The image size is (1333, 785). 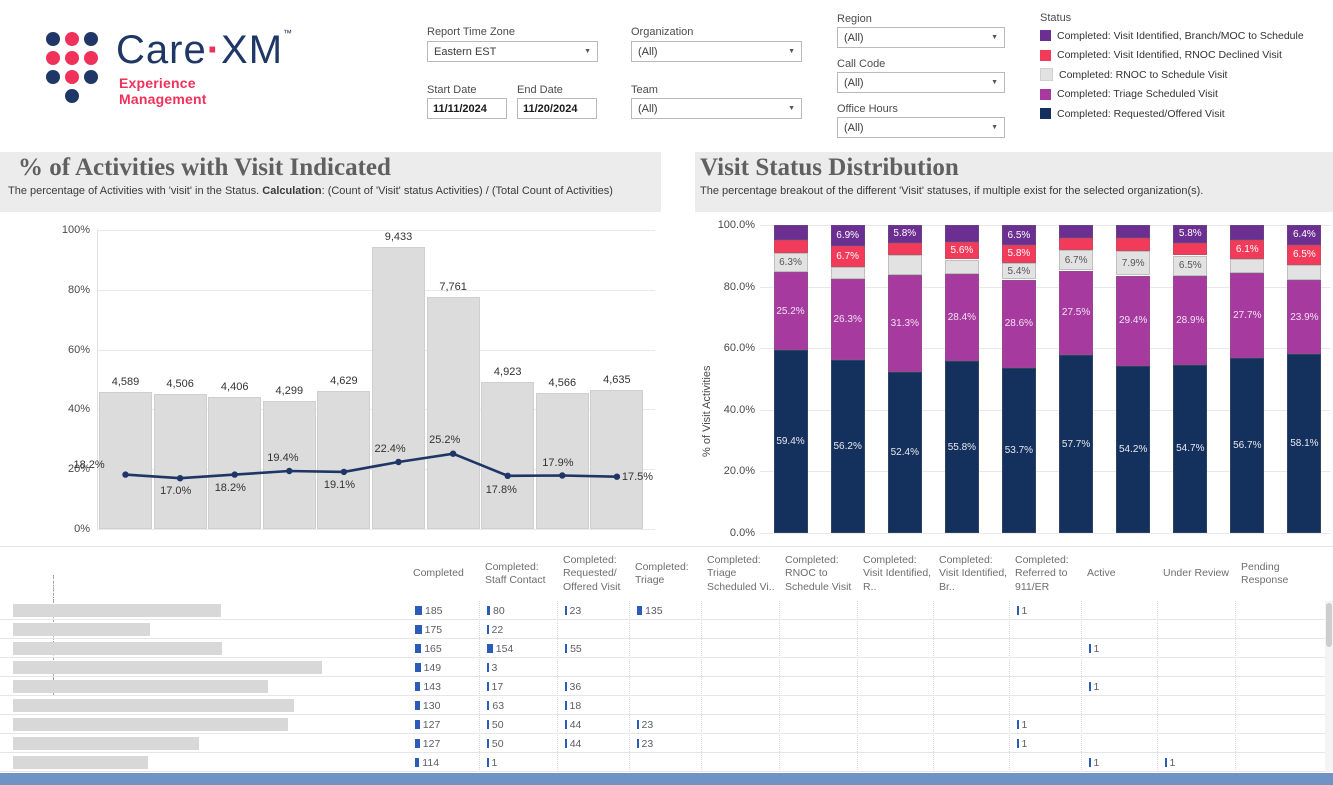 What do you see at coordinates (495, 629) in the screenshot?
I see `table-cell: 22` at bounding box center [495, 629].